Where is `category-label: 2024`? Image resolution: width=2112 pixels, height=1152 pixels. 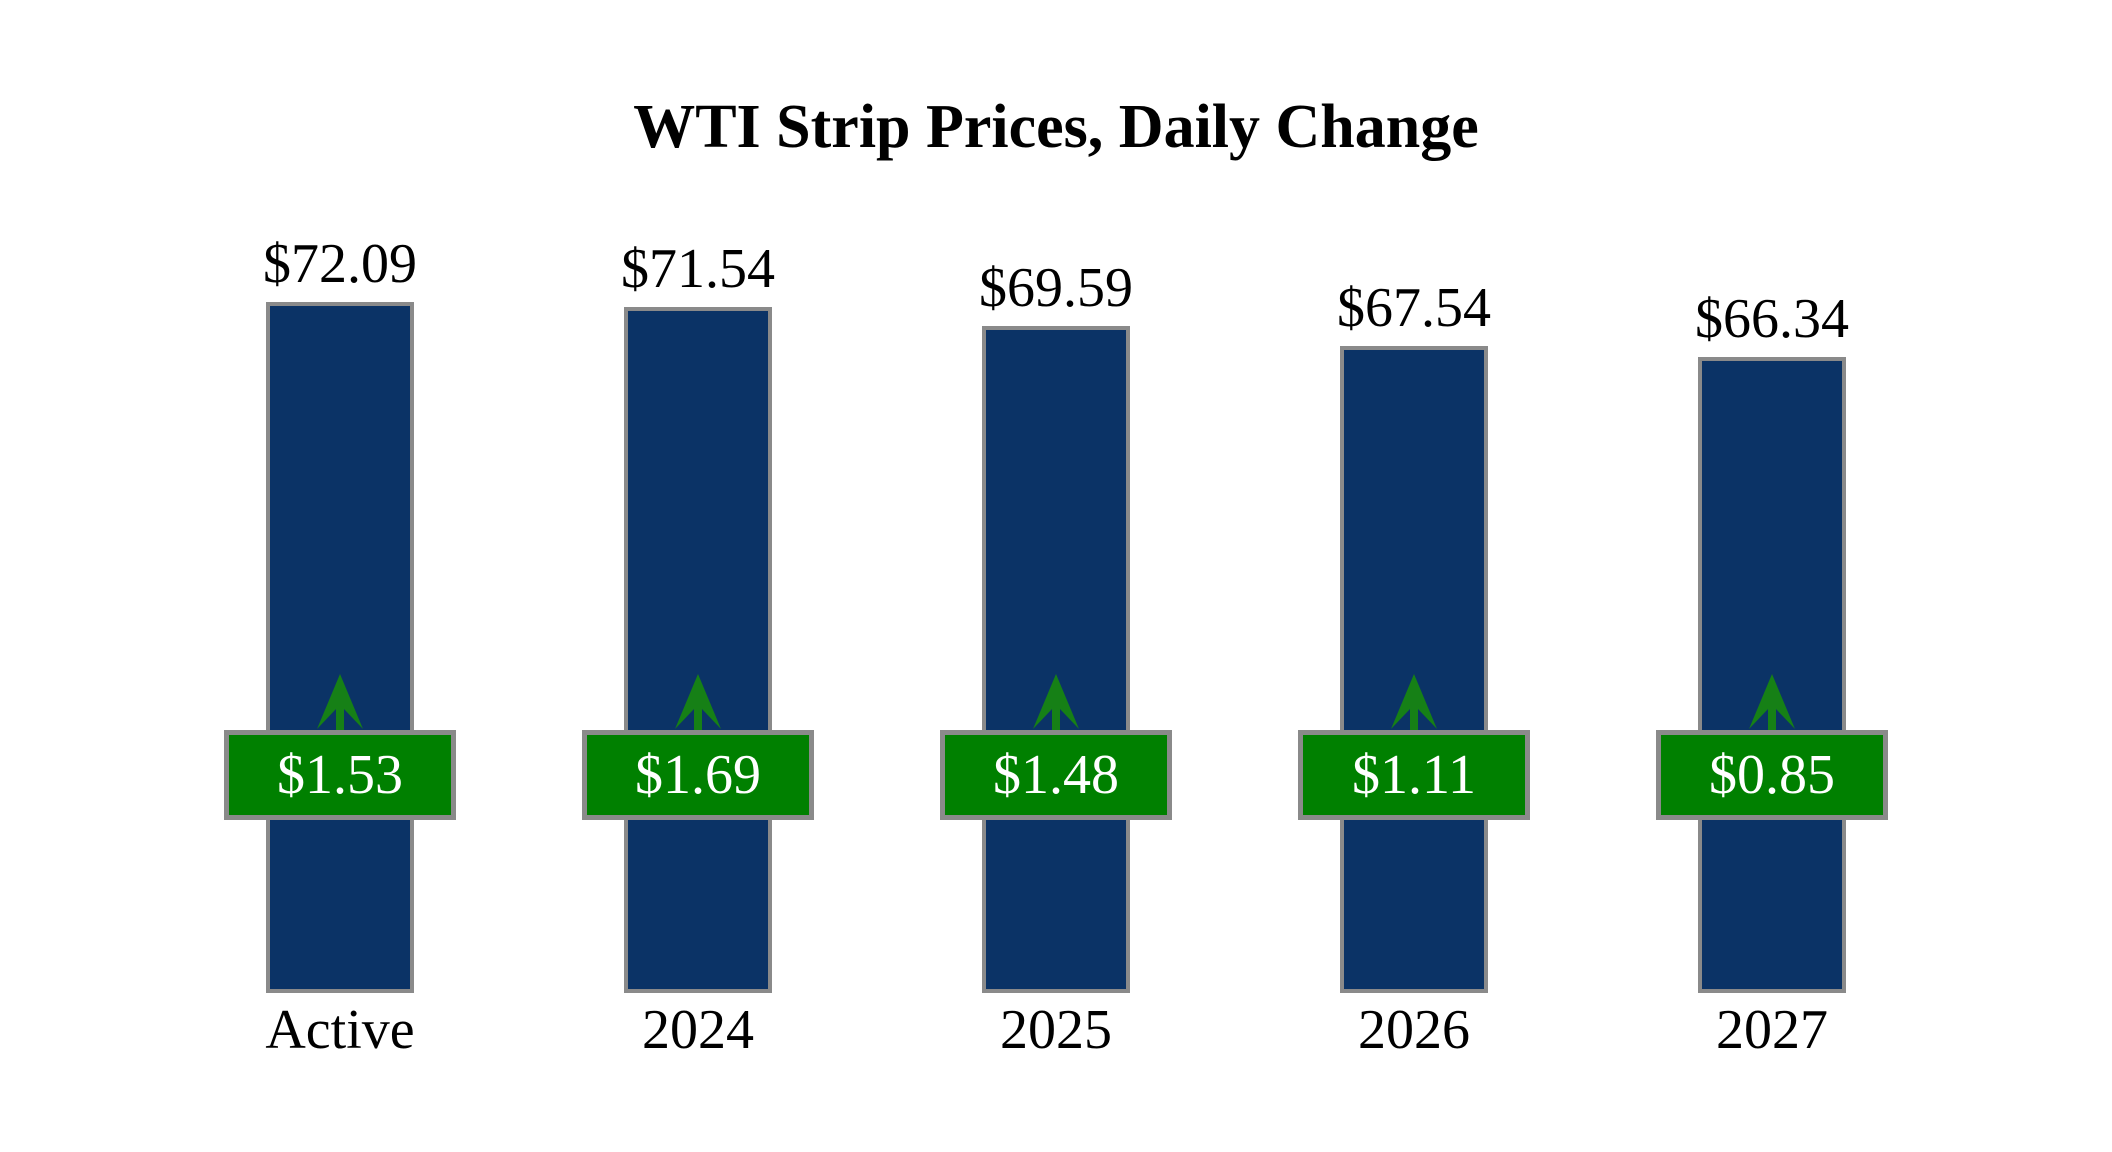
category-label: 2024 is located at coordinates (698, 1030).